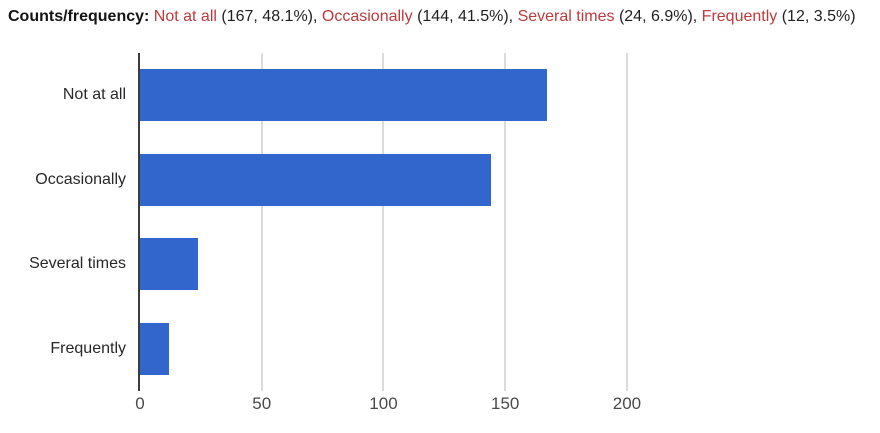 This screenshot has height=433, width=880. What do you see at coordinates (88, 348) in the screenshot?
I see `category-label: Frequently` at bounding box center [88, 348].